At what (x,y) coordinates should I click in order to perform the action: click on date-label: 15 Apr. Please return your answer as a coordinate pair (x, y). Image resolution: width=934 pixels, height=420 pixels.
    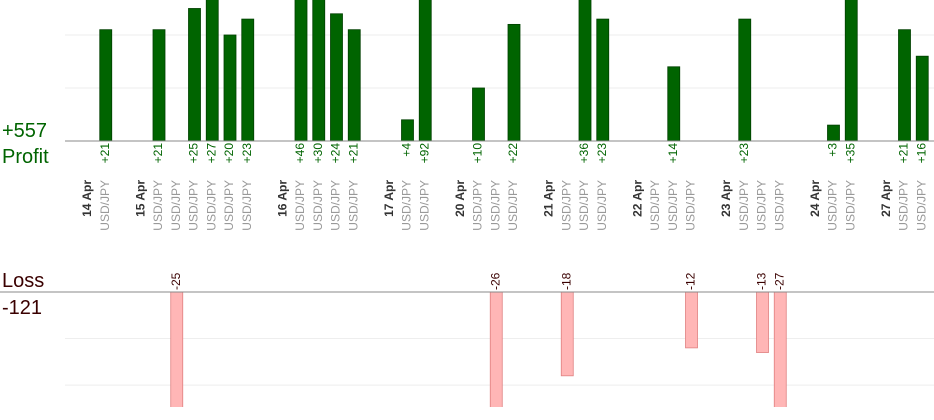
    Looking at the image, I should click on (140, 198).